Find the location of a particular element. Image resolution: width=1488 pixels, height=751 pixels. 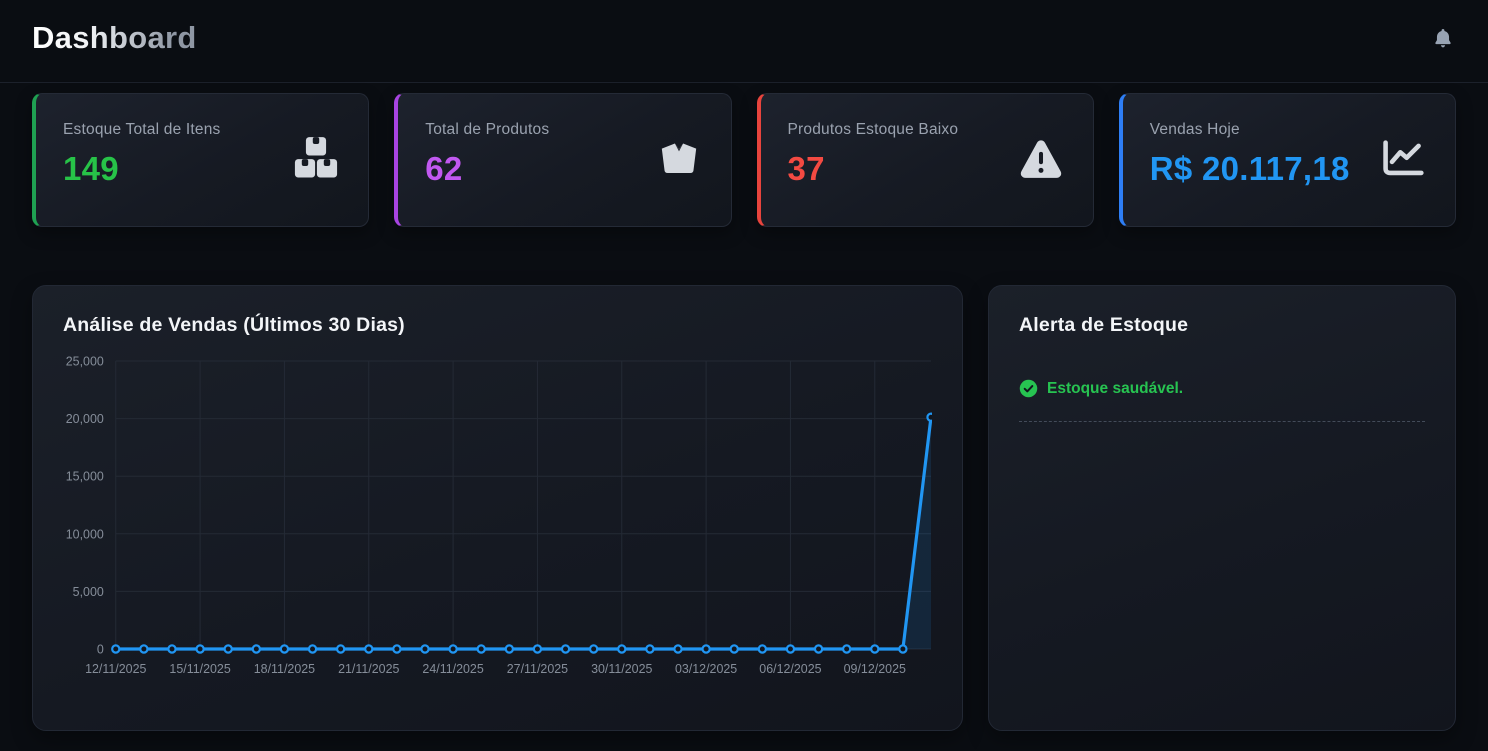

stat-value: 149 is located at coordinates (91, 168).